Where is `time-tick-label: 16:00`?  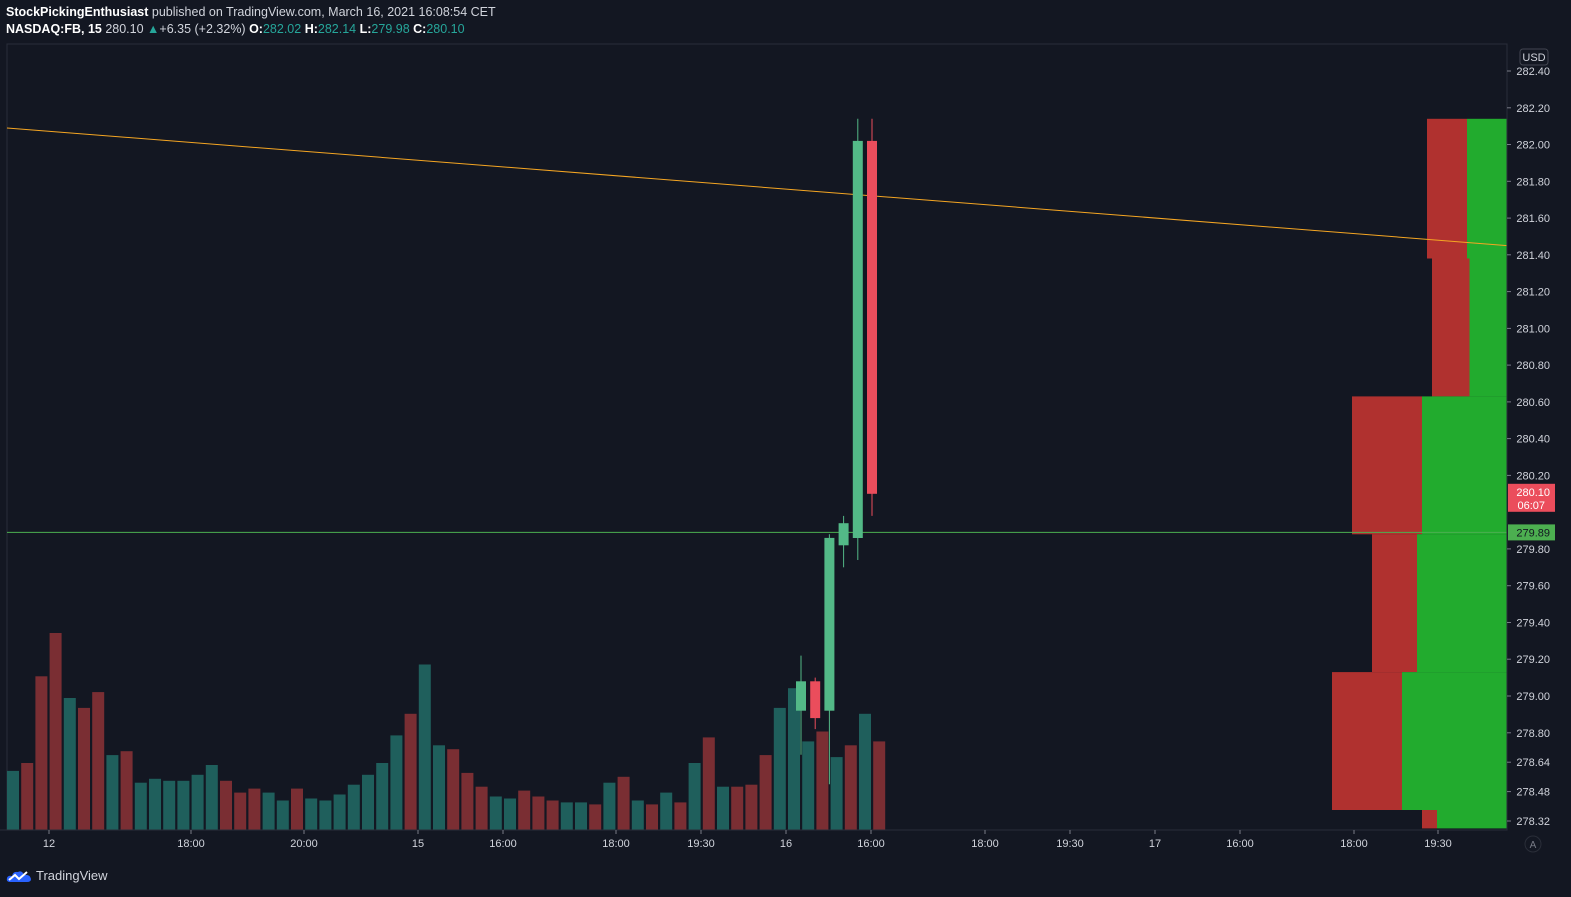
time-tick-label: 16:00 is located at coordinates (871, 844).